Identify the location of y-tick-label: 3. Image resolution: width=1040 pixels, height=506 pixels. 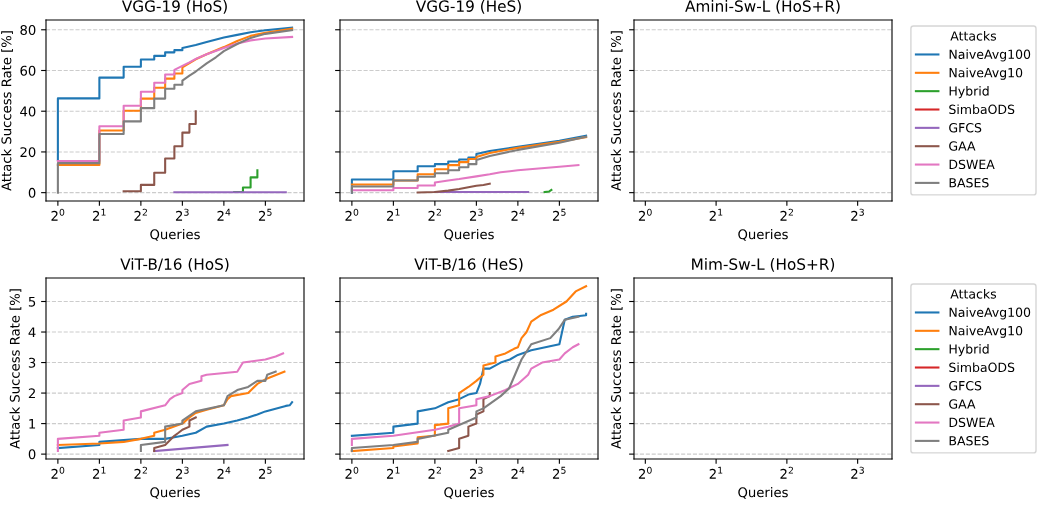
(32, 362).